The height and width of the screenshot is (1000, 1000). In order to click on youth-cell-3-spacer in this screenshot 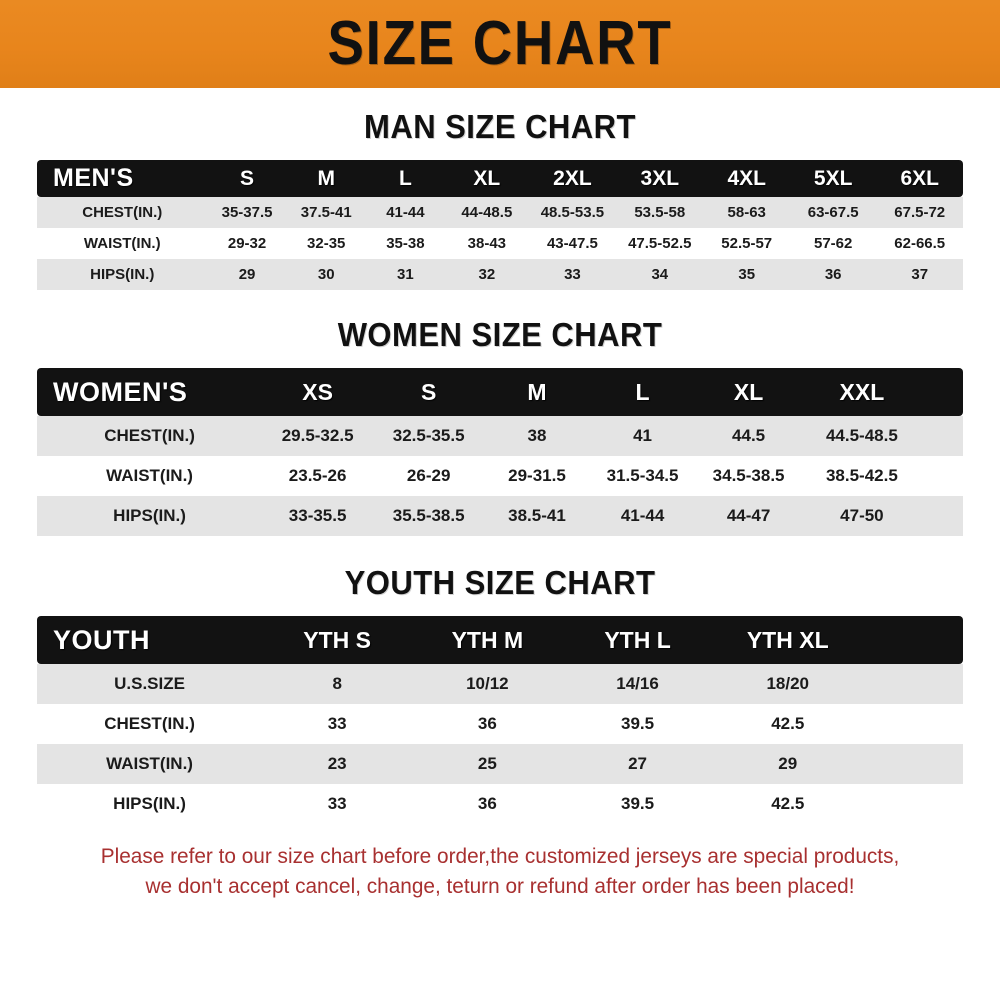, I will do `click(912, 804)`.